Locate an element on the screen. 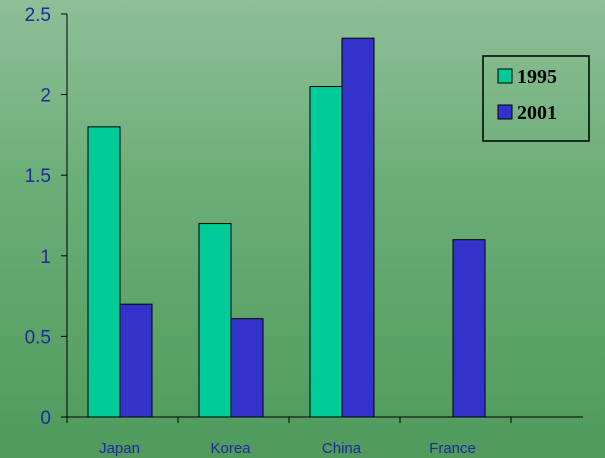 The image size is (605, 458). legend-box is located at coordinates (536, 98).